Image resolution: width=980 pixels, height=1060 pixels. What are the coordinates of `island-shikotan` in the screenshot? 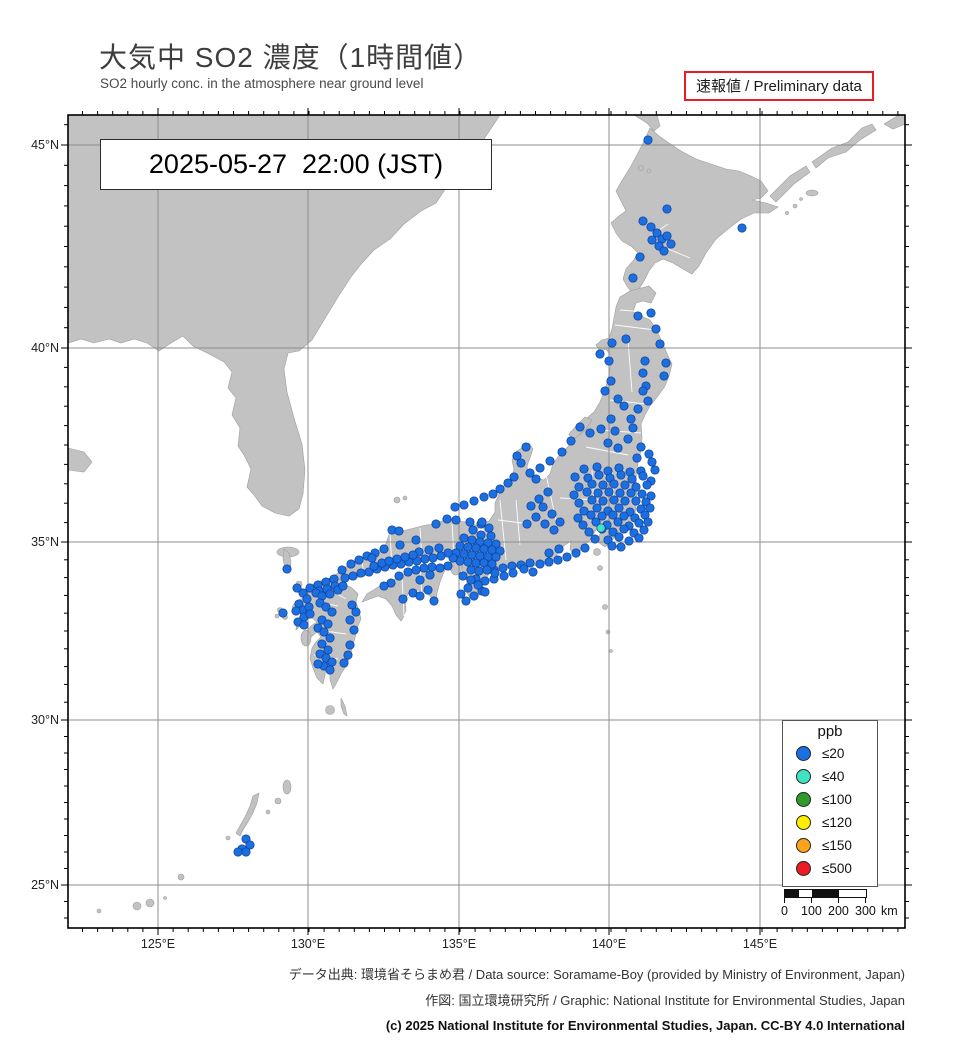 It's located at (812, 193).